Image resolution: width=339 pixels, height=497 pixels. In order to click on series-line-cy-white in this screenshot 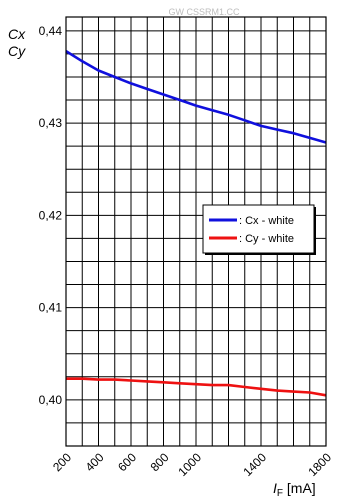, I will do `click(196, 387)`.